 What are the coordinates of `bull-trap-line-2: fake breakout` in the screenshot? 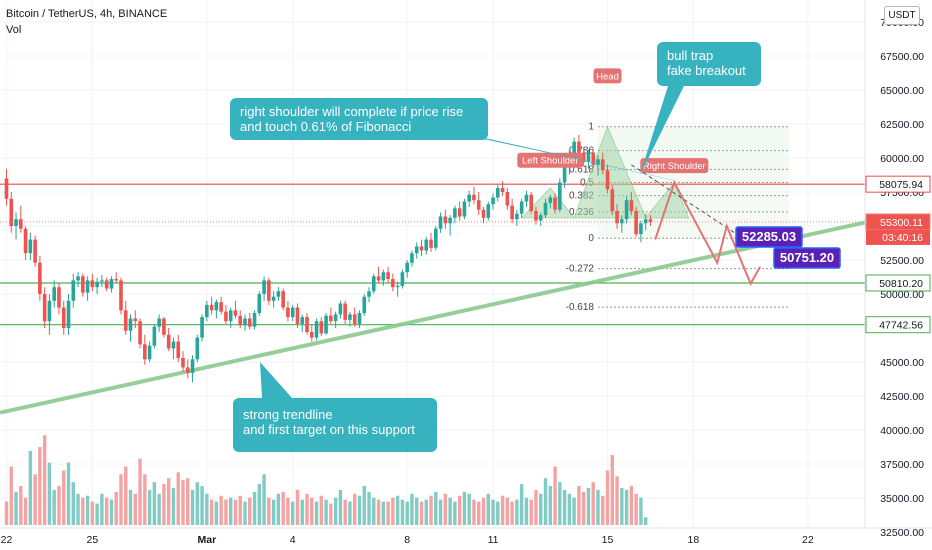 It's located at (706, 70).